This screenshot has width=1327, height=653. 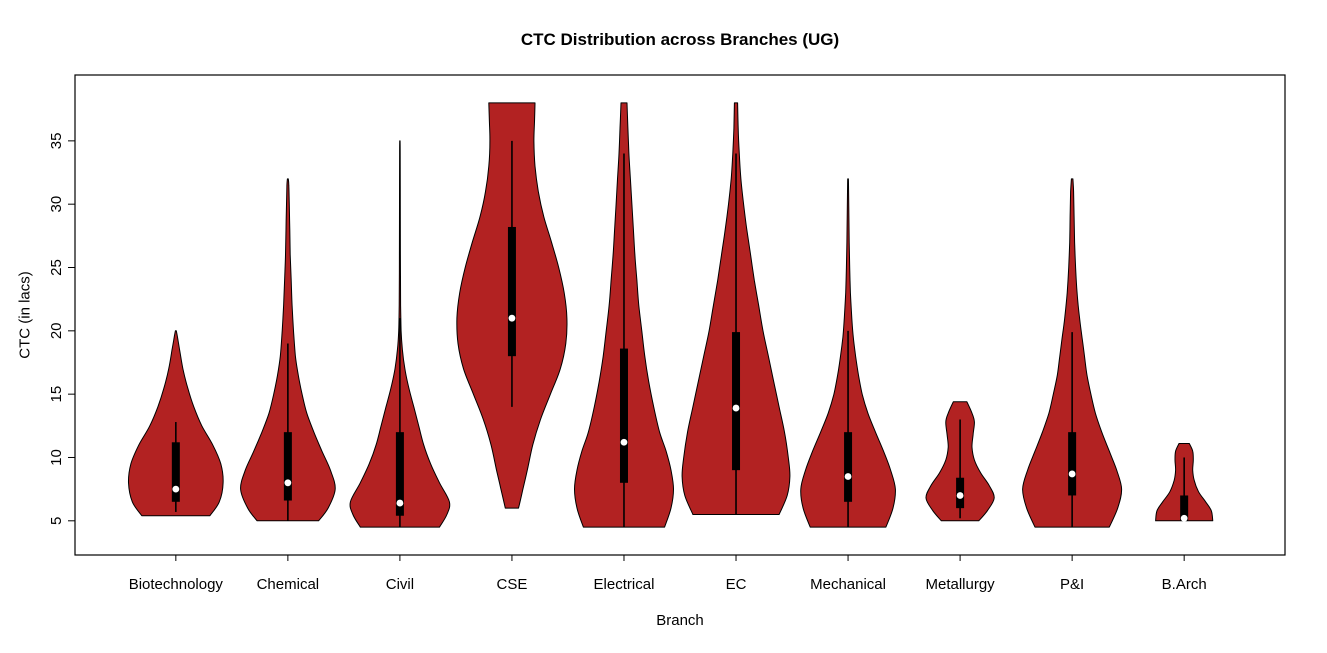 What do you see at coordinates (176, 584) in the screenshot?
I see `x-category-label: Biotechnology` at bounding box center [176, 584].